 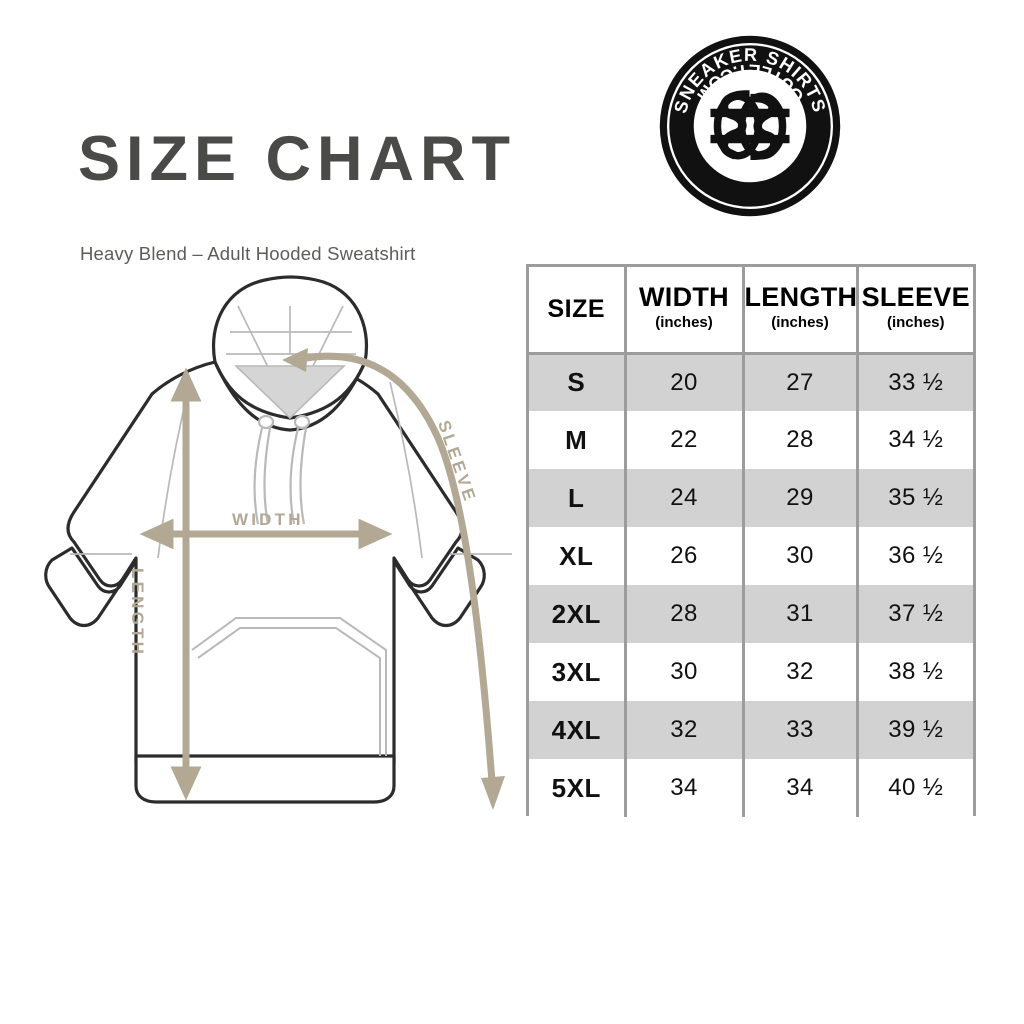 I want to click on column-header-width-units: (inches), so click(x=684, y=322).